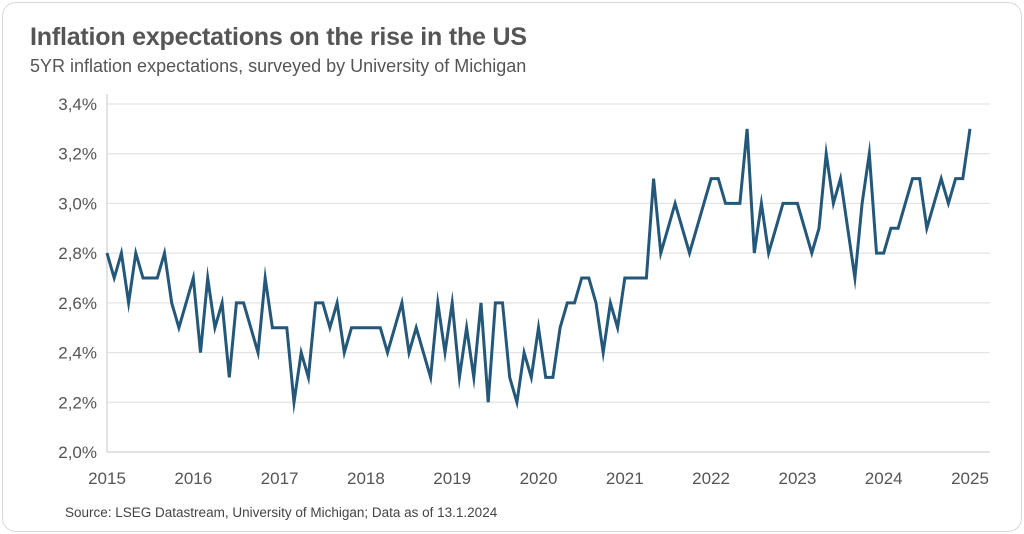 This screenshot has height=534, width=1024. I want to click on x-tick-label: 2023, so click(797, 478).